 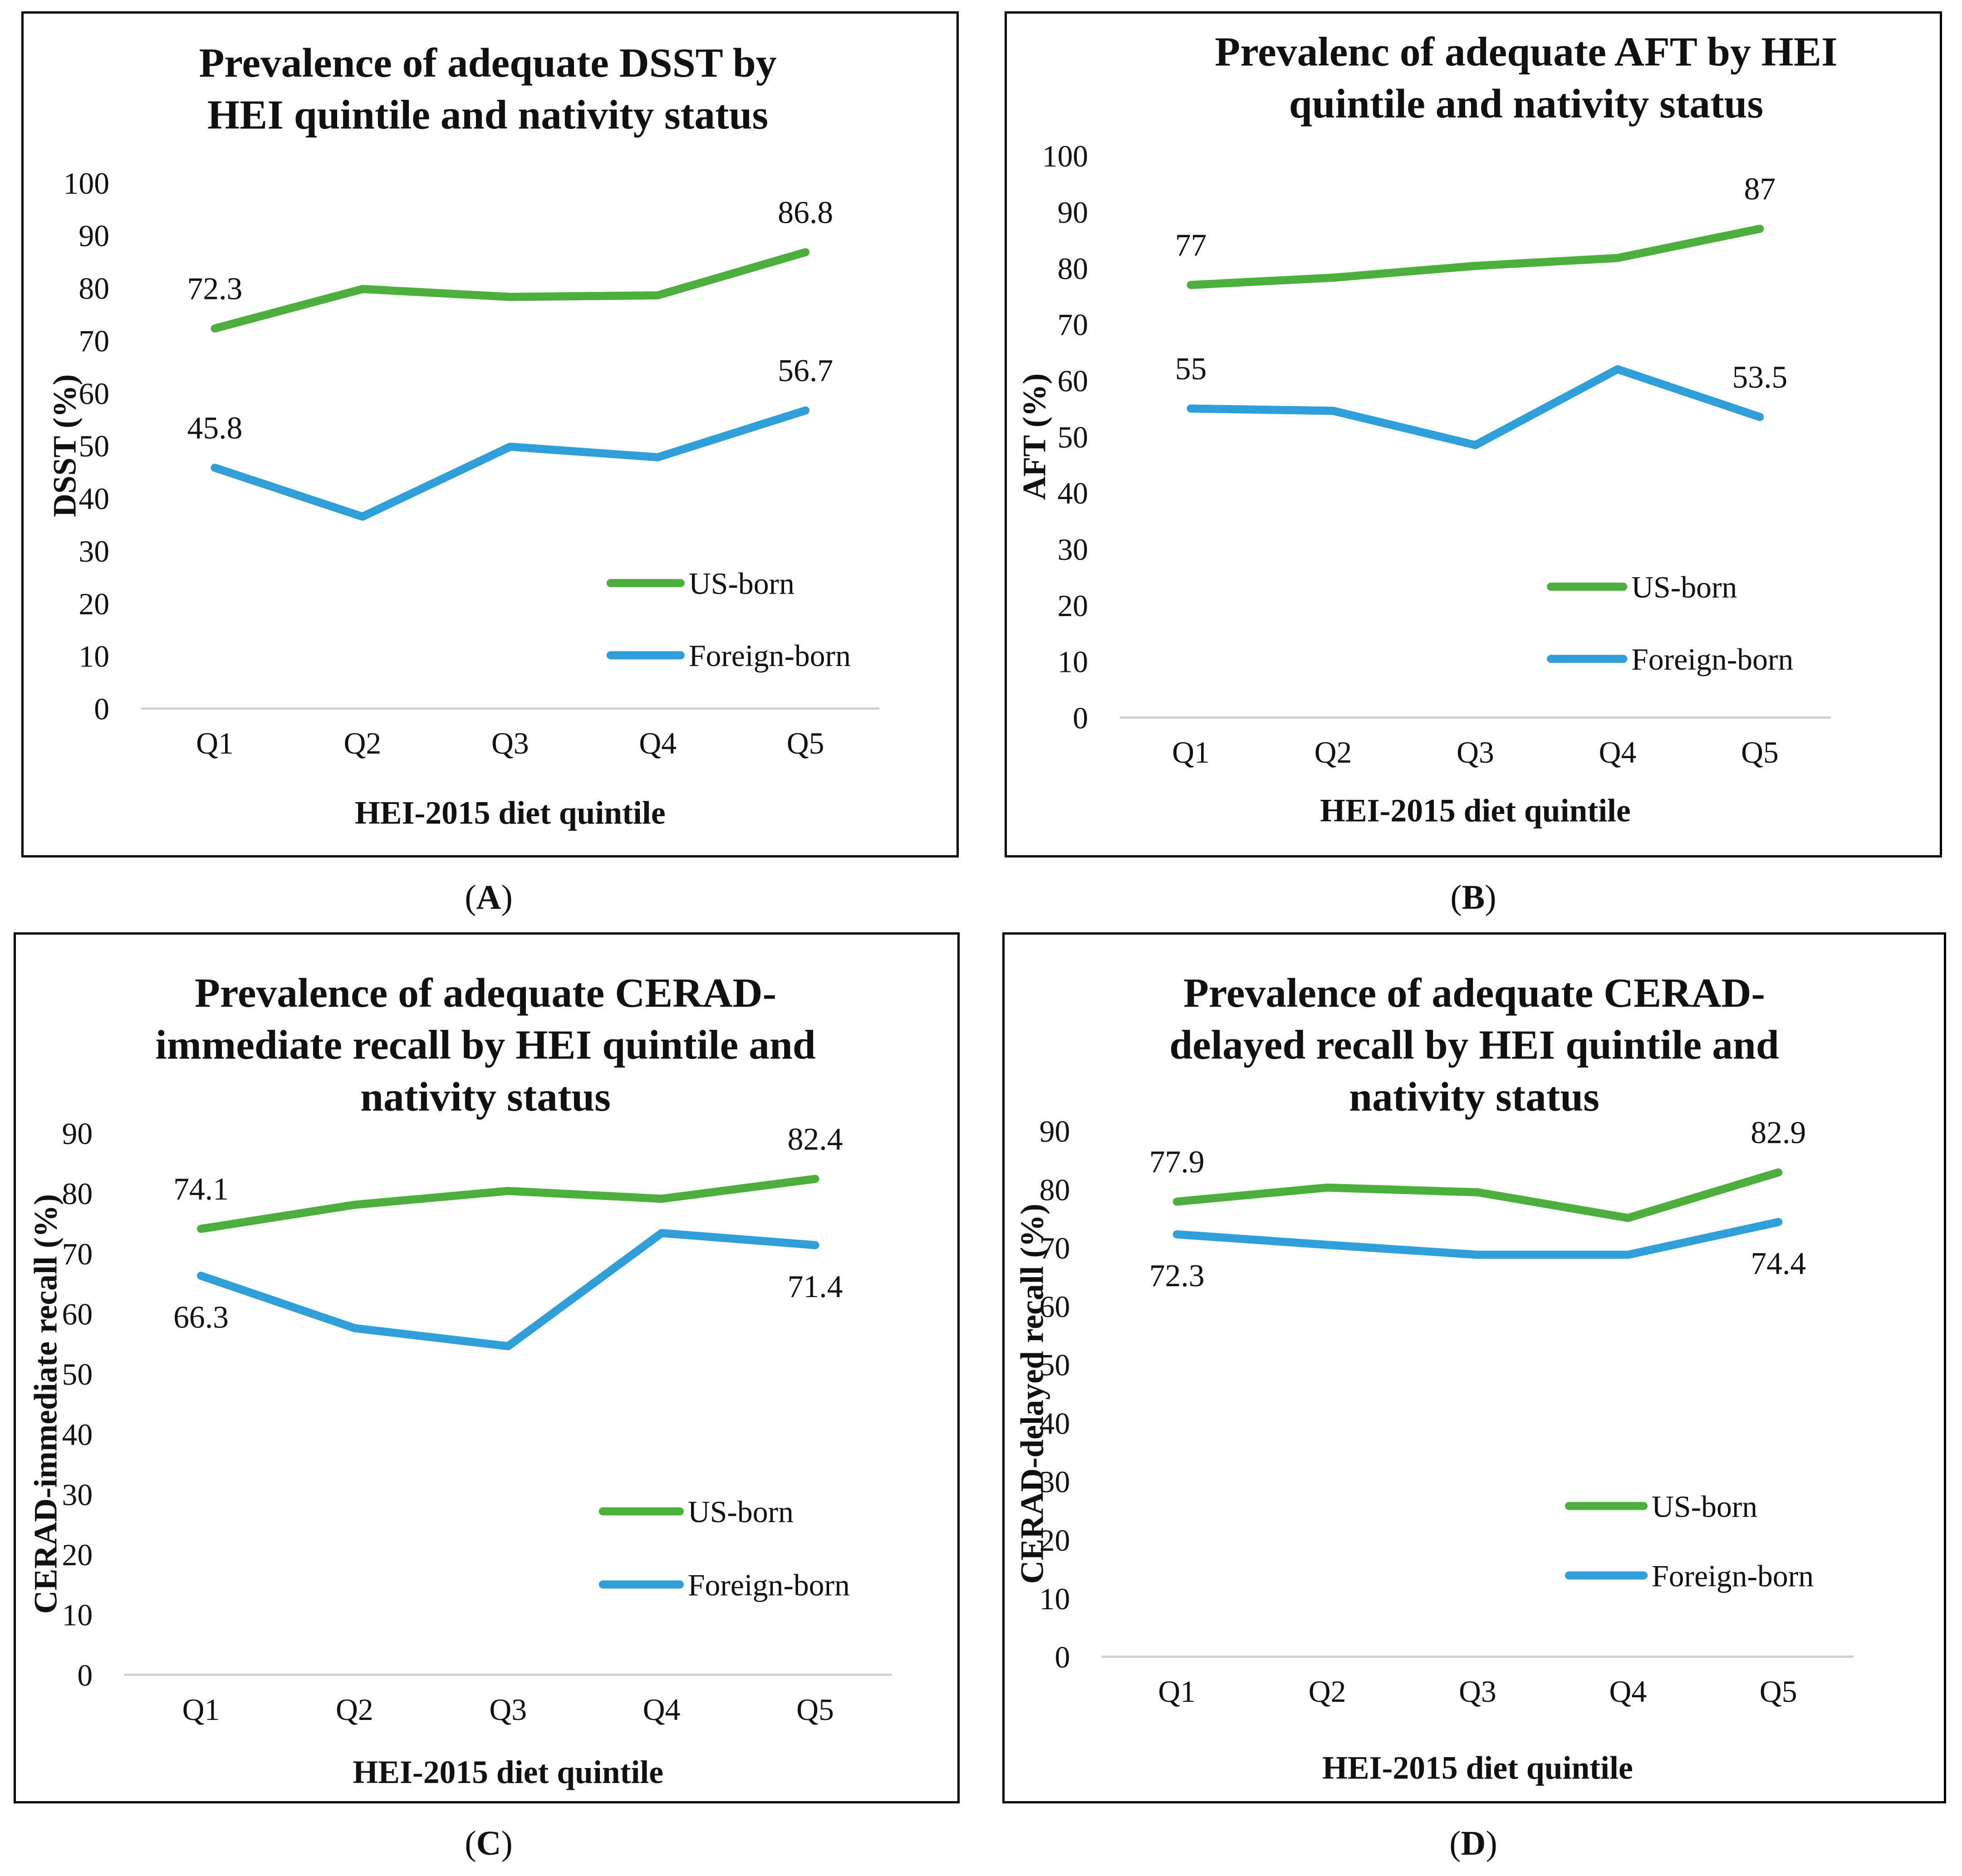 What do you see at coordinates (1474, 993) in the screenshot?
I see `chart-title-line: Prevalence of adequate CERAD-` at bounding box center [1474, 993].